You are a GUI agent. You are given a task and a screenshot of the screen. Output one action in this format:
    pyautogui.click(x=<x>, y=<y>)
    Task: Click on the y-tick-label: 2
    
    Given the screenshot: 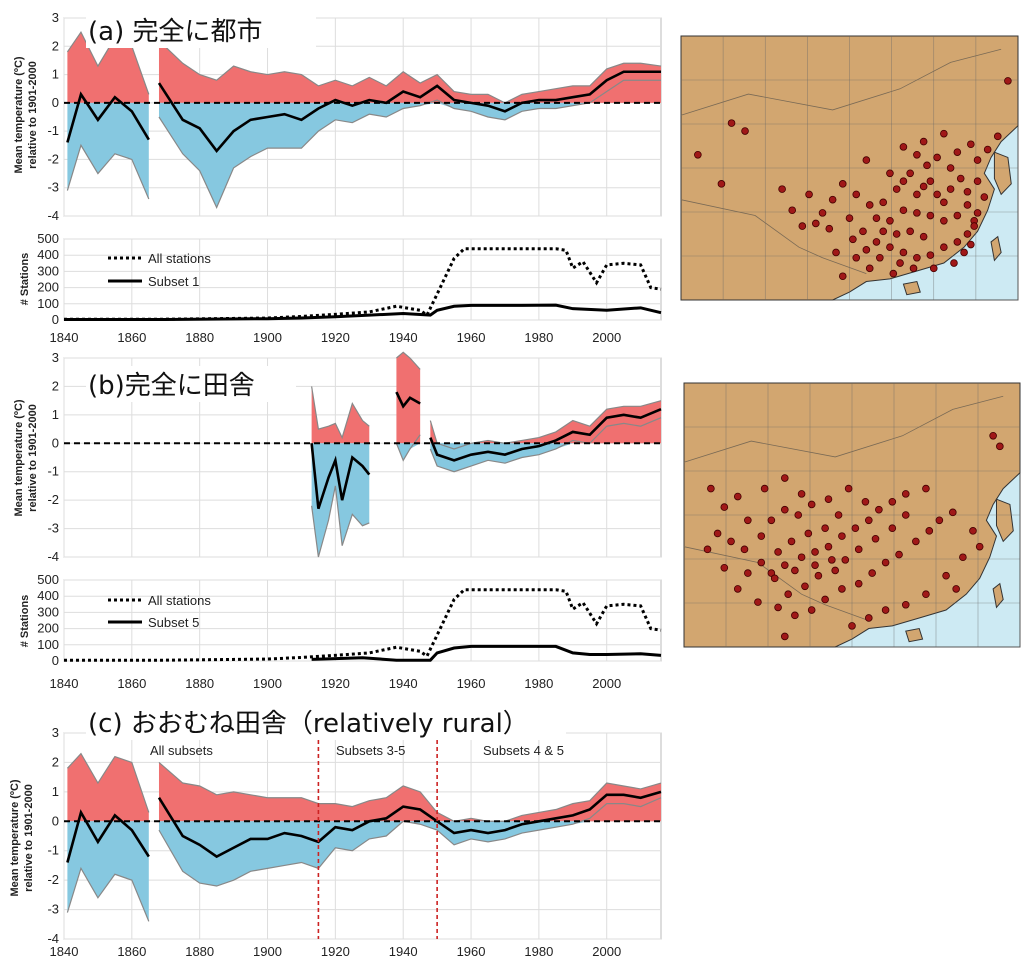 What is the action you would take?
    pyautogui.click(x=55, y=45)
    